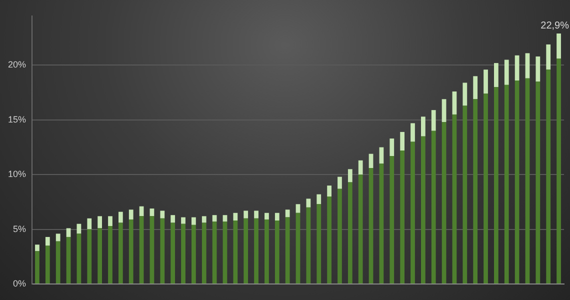  Describe the element at coordinates (555, 26) in the screenshot. I see `total-label: 22,9%` at that location.